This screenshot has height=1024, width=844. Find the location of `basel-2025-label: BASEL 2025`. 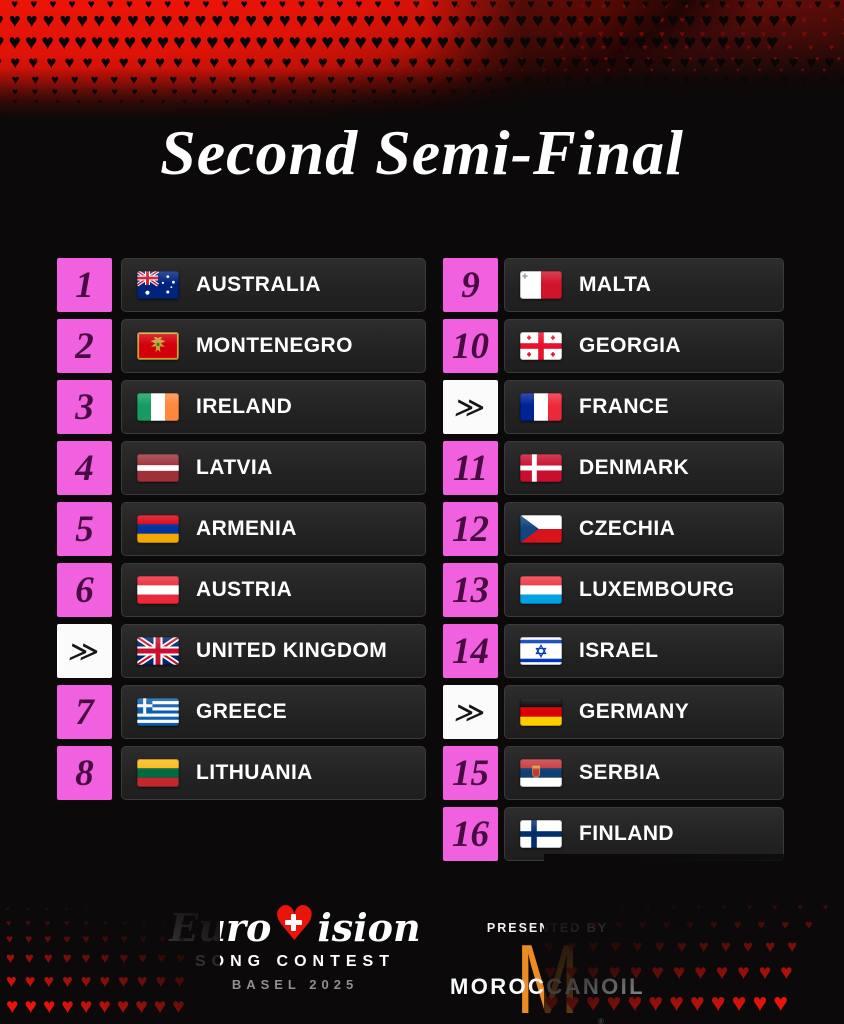

basel-2025-label: BASEL 2025 is located at coordinates (295, 984).